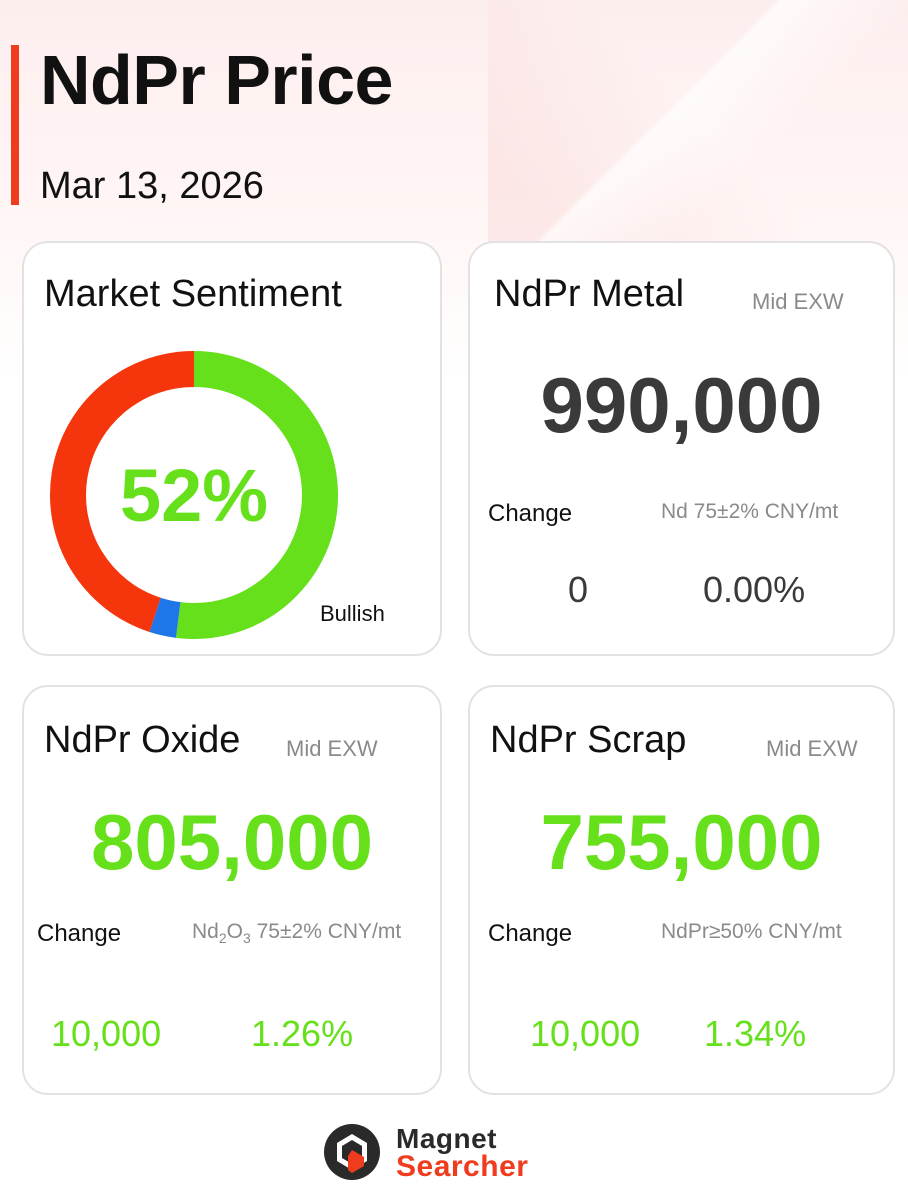 The width and height of the screenshot is (908, 1200). Describe the element at coordinates (681, 405) in the screenshot. I see `ndpr-metal-price: 990,000` at that location.